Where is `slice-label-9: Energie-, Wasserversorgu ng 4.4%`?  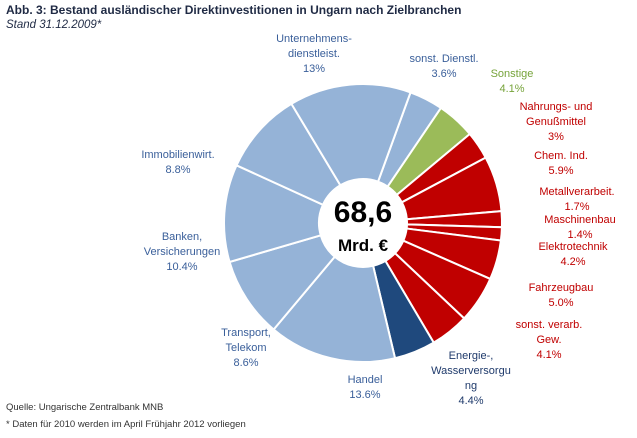 slice-label-9: Energie-, Wasserversorgu ng 4.4% is located at coordinates (471, 378).